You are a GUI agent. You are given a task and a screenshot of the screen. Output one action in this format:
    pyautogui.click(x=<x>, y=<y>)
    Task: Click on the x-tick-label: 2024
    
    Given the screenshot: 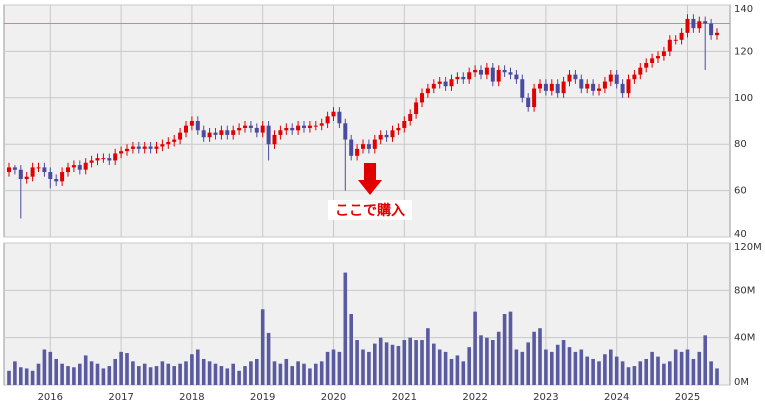 What is the action you would take?
    pyautogui.click(x=616, y=397)
    